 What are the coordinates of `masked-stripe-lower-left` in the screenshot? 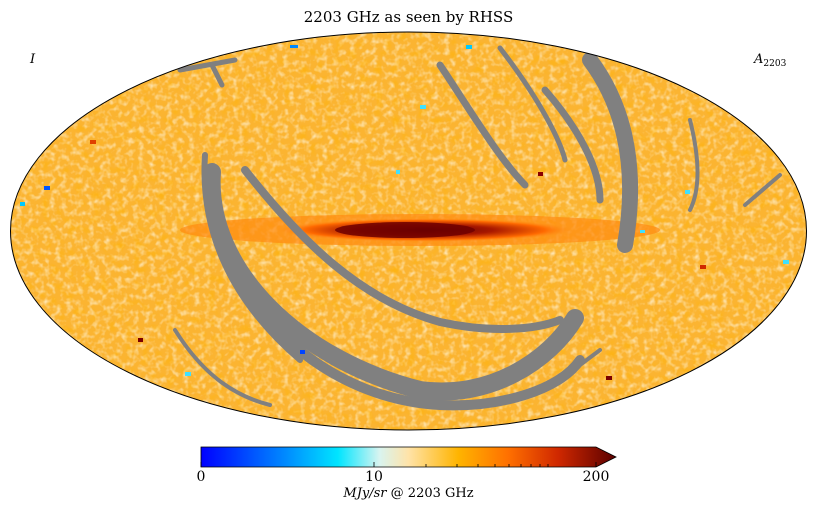 It's located at (222, 367).